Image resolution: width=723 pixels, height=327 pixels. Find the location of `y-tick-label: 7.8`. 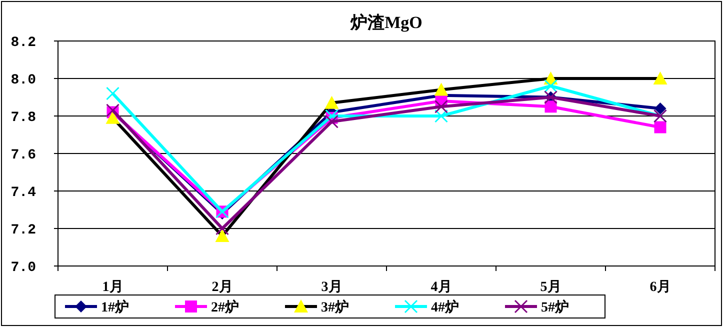

y-tick-label: 7.8 is located at coordinates (23, 118).